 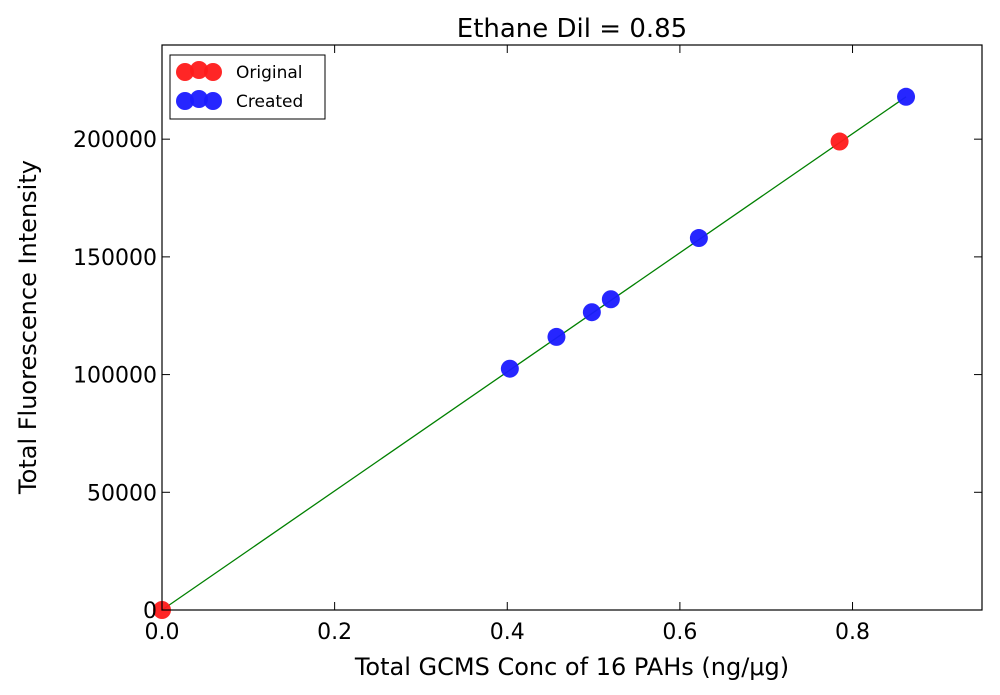 I want to click on y-tick-label: 100000, so click(x=115, y=376).